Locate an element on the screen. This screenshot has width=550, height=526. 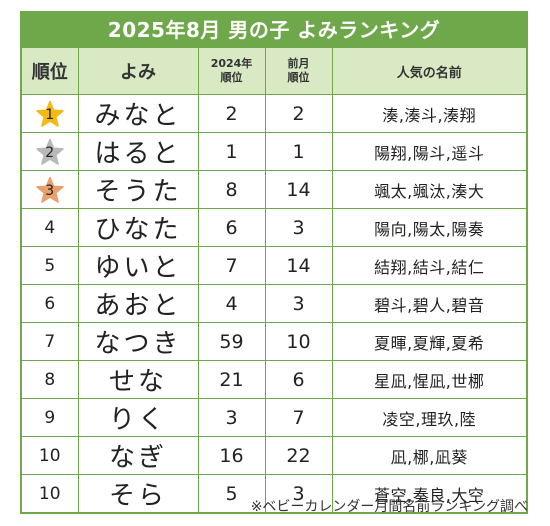
popular-names-cell: 夏暉,夏輝,夏希 is located at coordinates (428, 341).